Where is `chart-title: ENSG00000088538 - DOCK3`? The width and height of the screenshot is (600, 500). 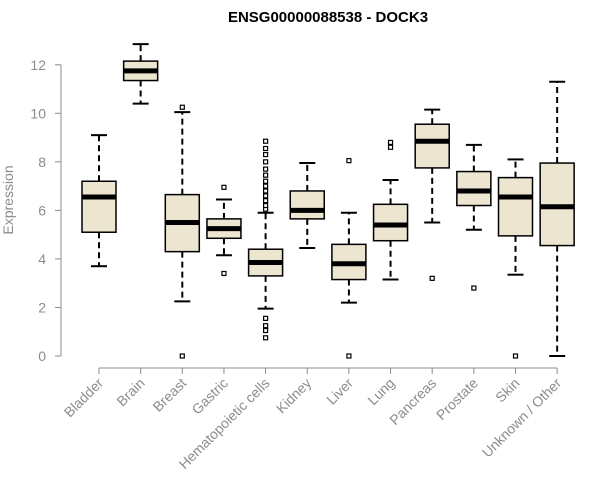 chart-title: ENSG00000088538 - DOCK3 is located at coordinates (328, 17).